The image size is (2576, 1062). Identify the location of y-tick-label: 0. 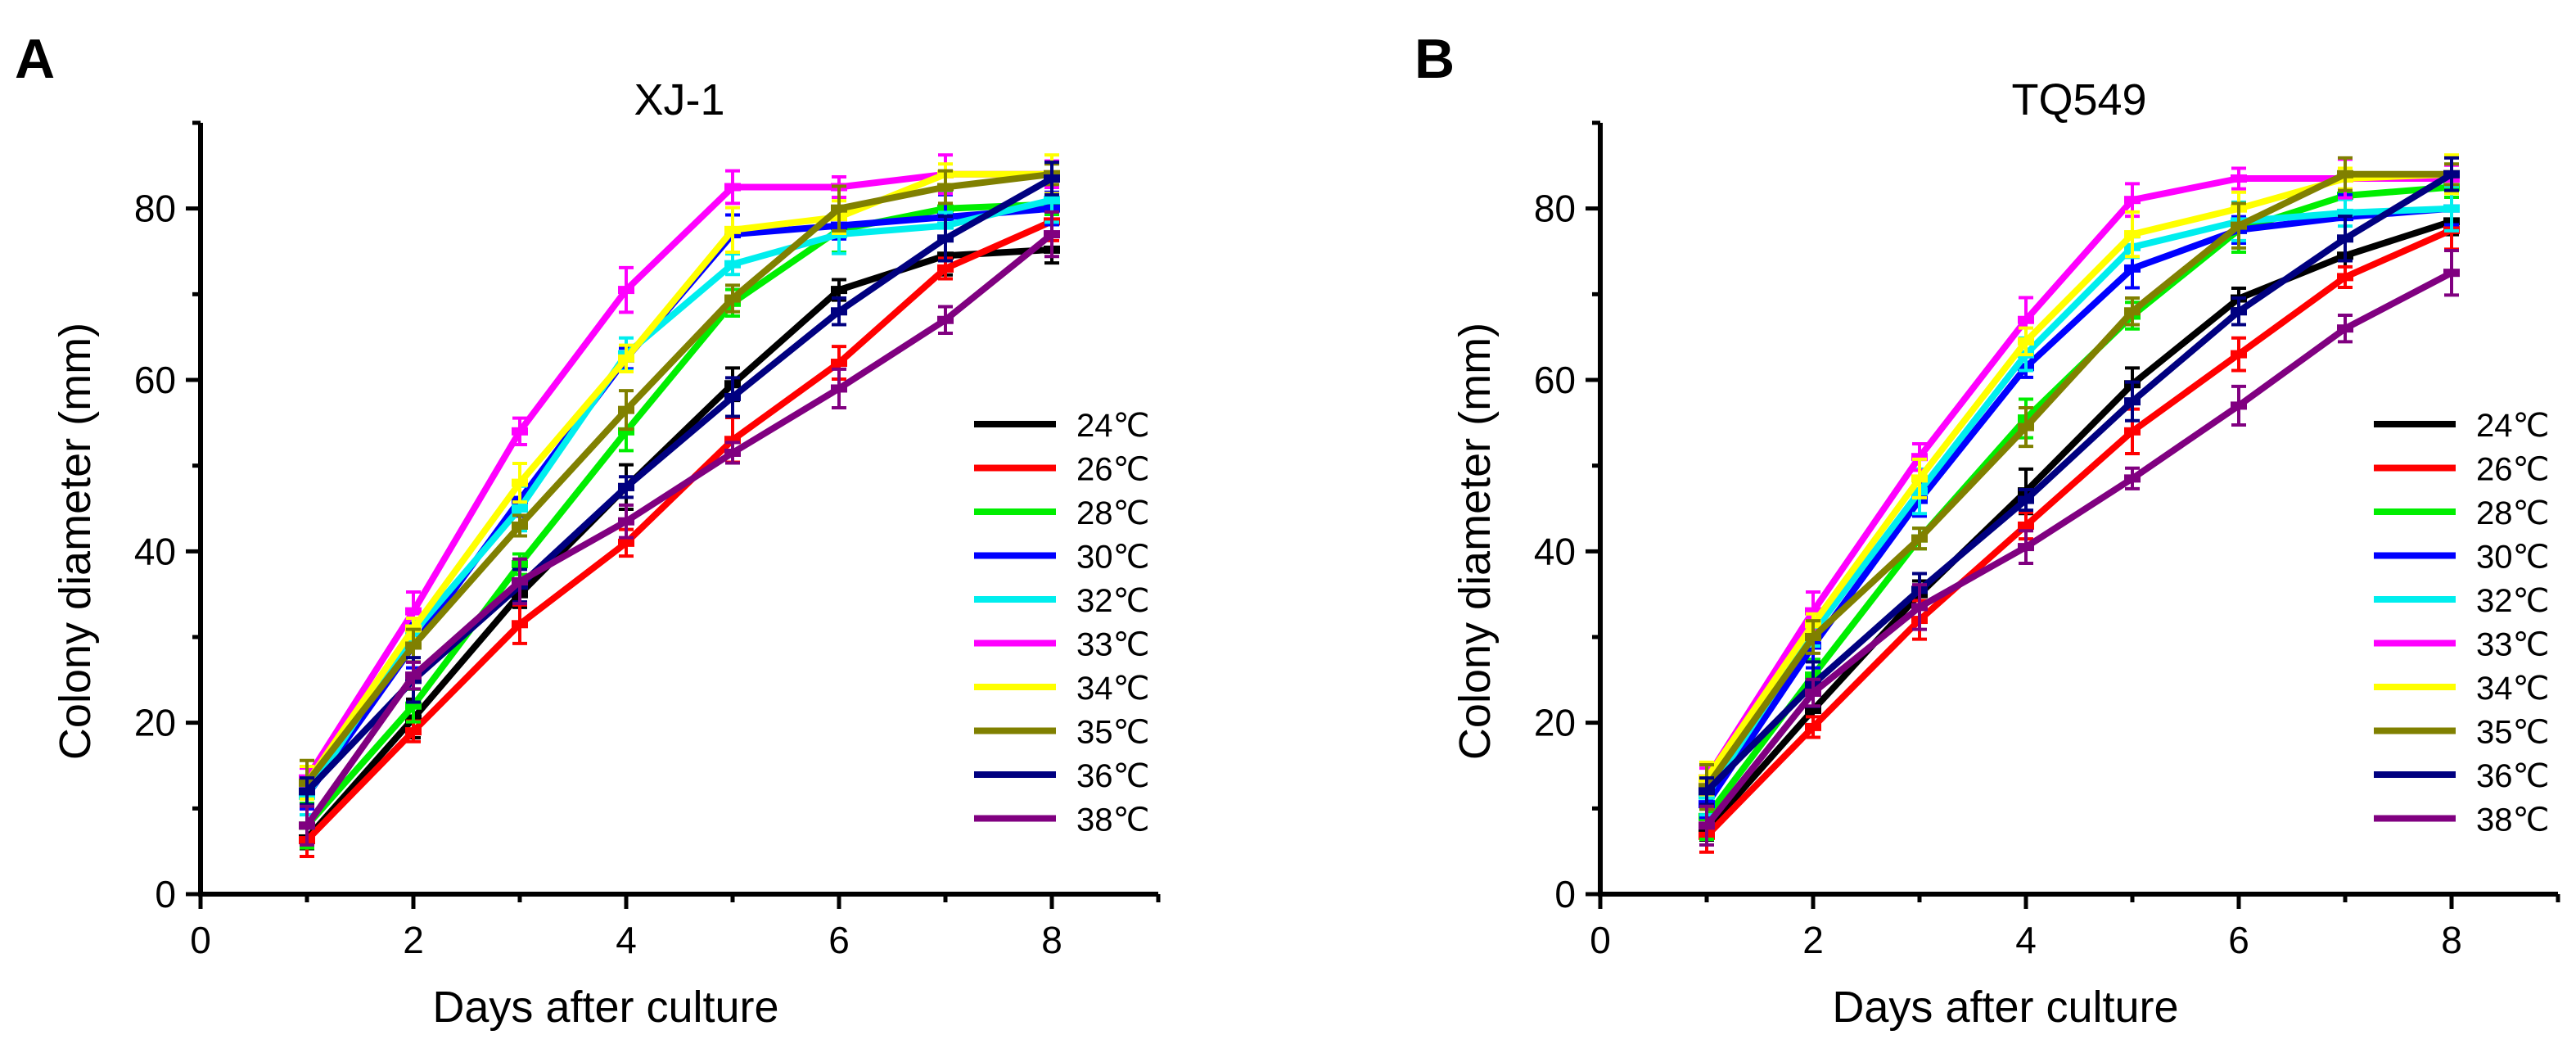
(165, 894).